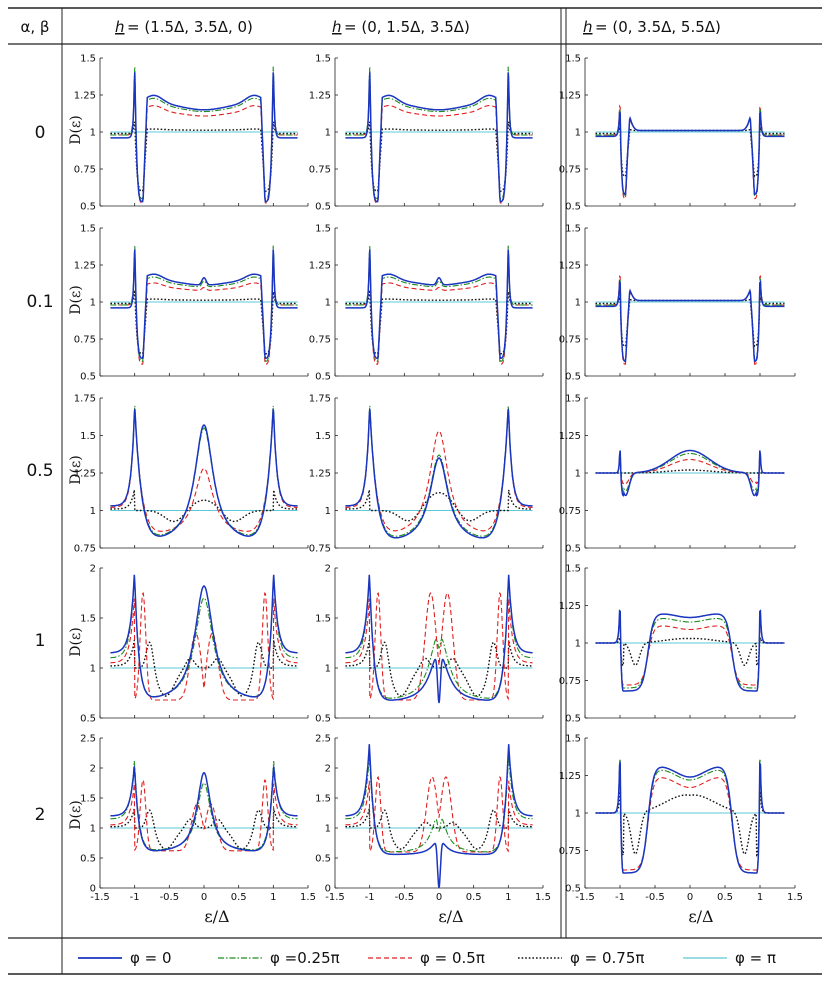 This screenshot has width=830, height=984. What do you see at coordinates (216, 916) in the screenshot?
I see `x-axis-label-col-0: ε/Δ` at bounding box center [216, 916].